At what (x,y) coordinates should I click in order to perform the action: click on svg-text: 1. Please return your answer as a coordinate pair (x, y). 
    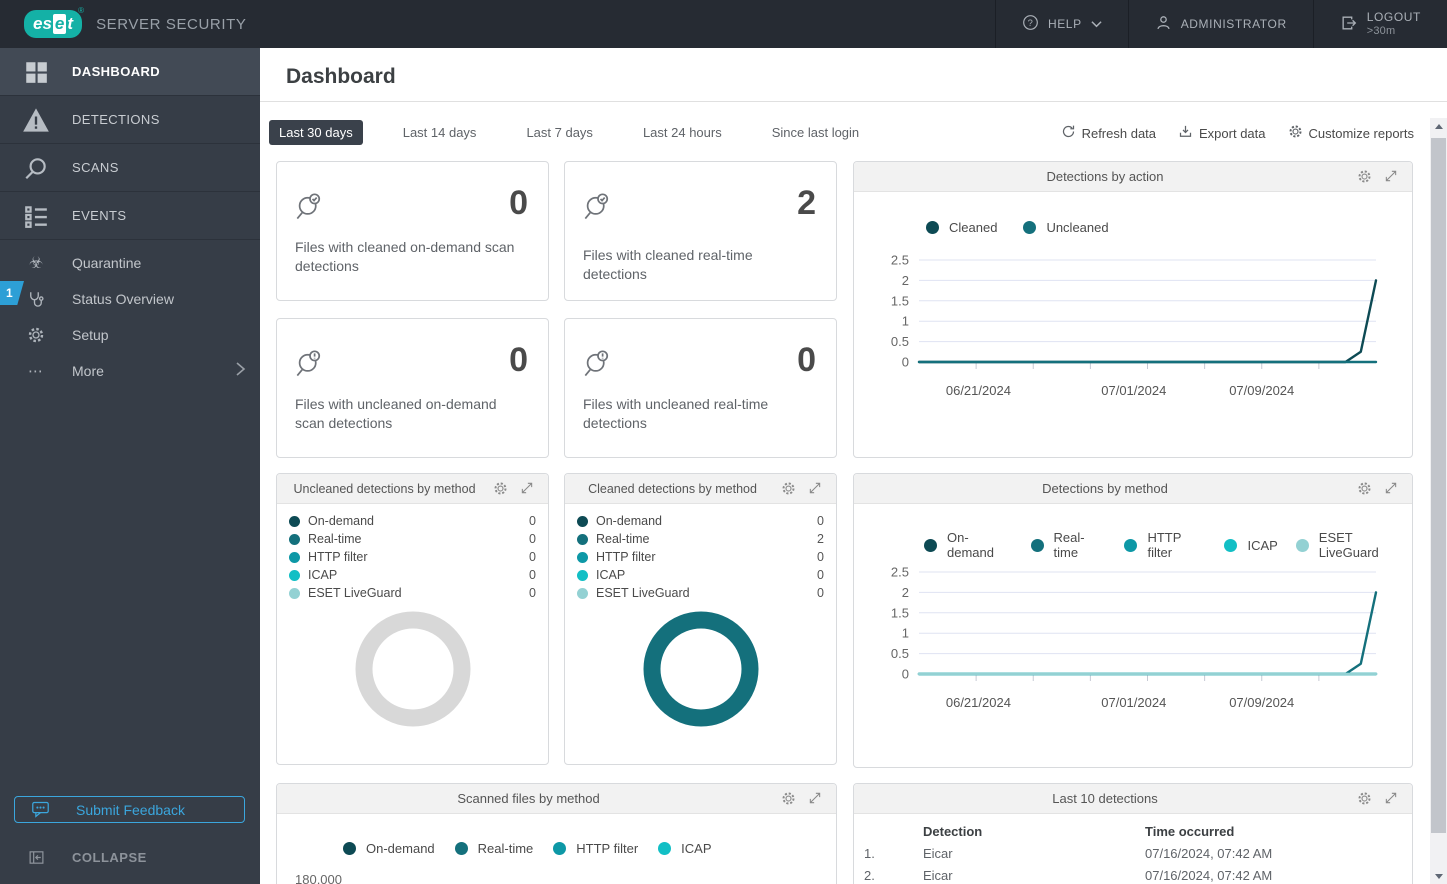
    Looking at the image, I should click on (905, 321).